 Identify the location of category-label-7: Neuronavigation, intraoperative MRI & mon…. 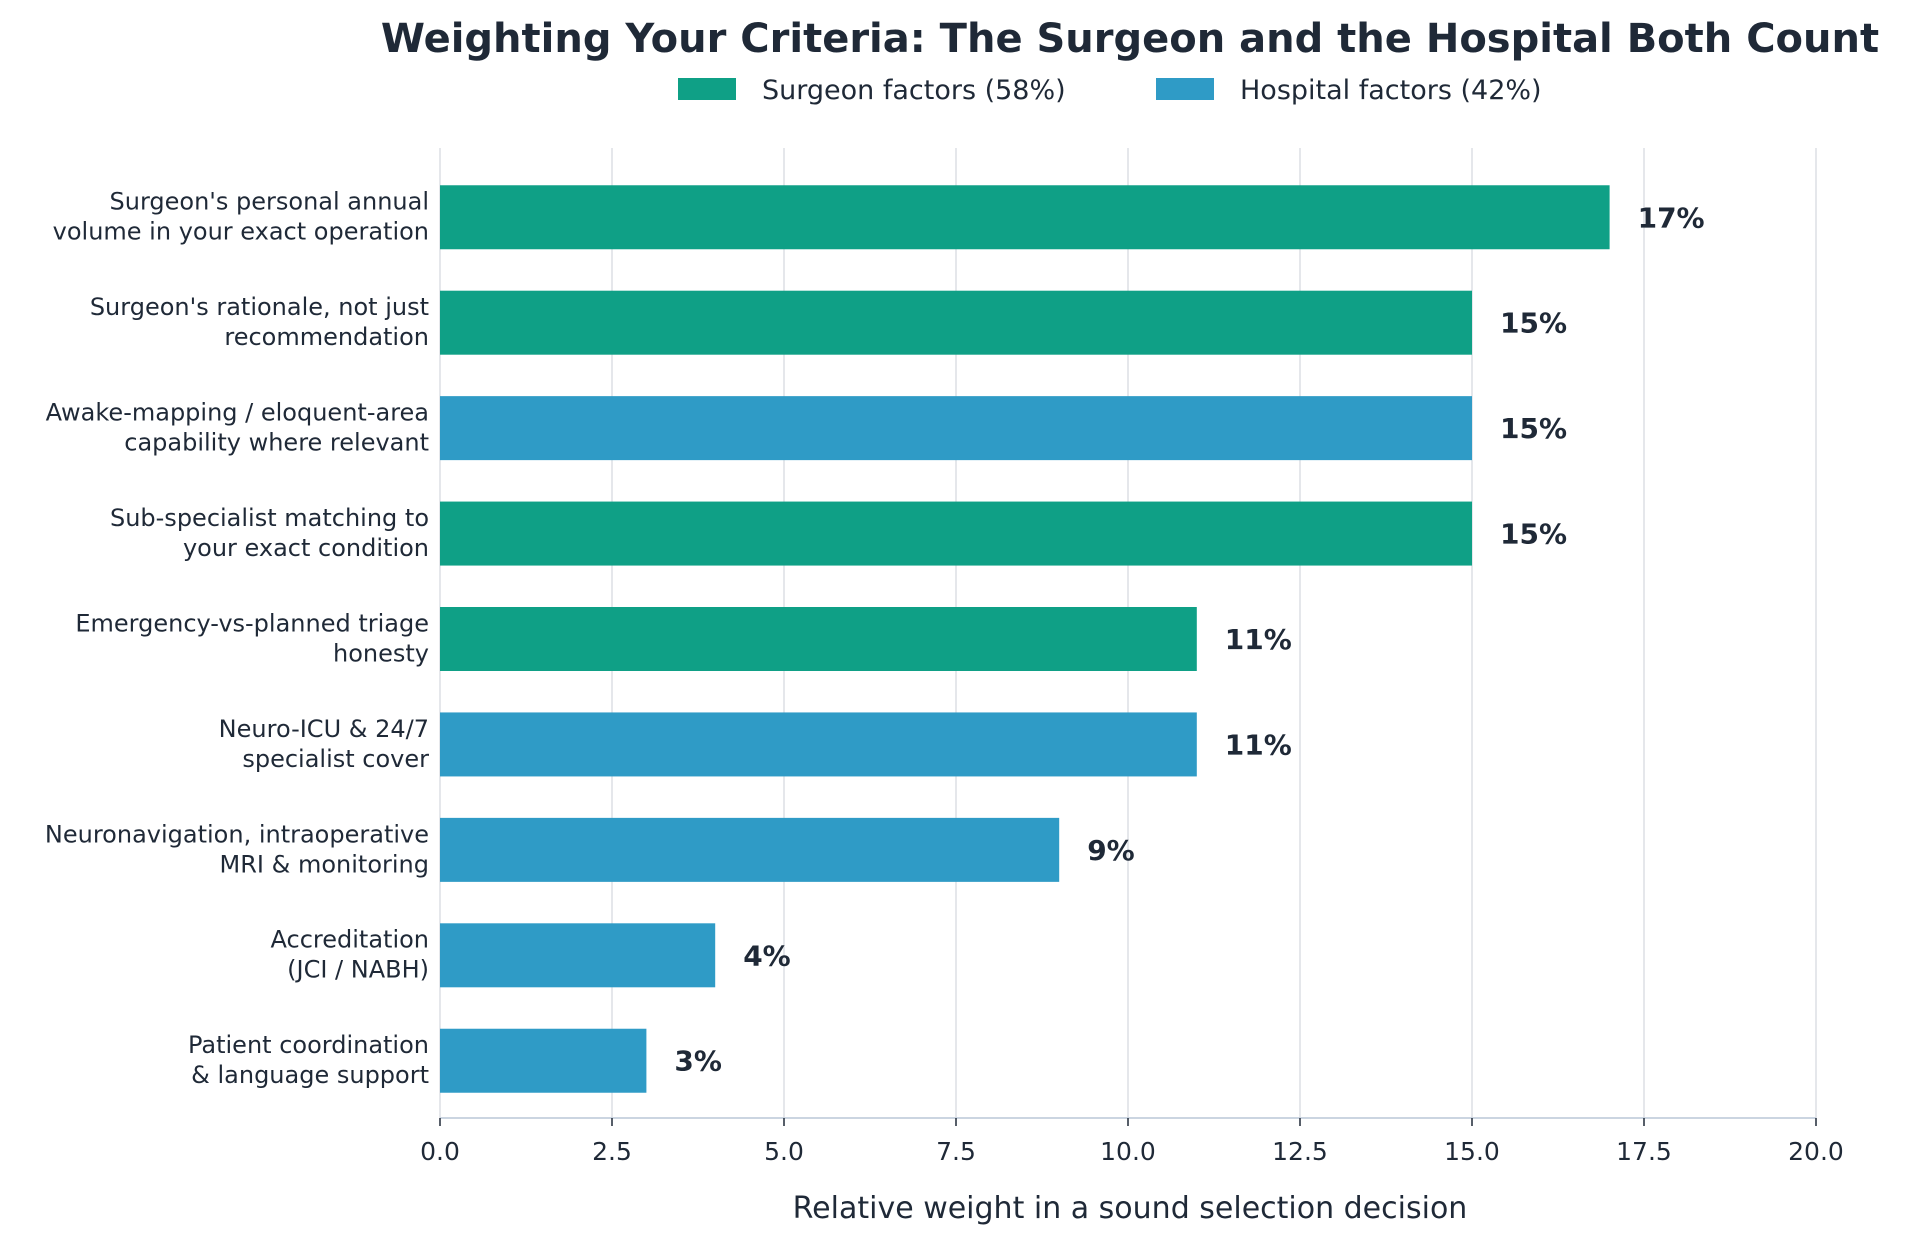
(237, 849).